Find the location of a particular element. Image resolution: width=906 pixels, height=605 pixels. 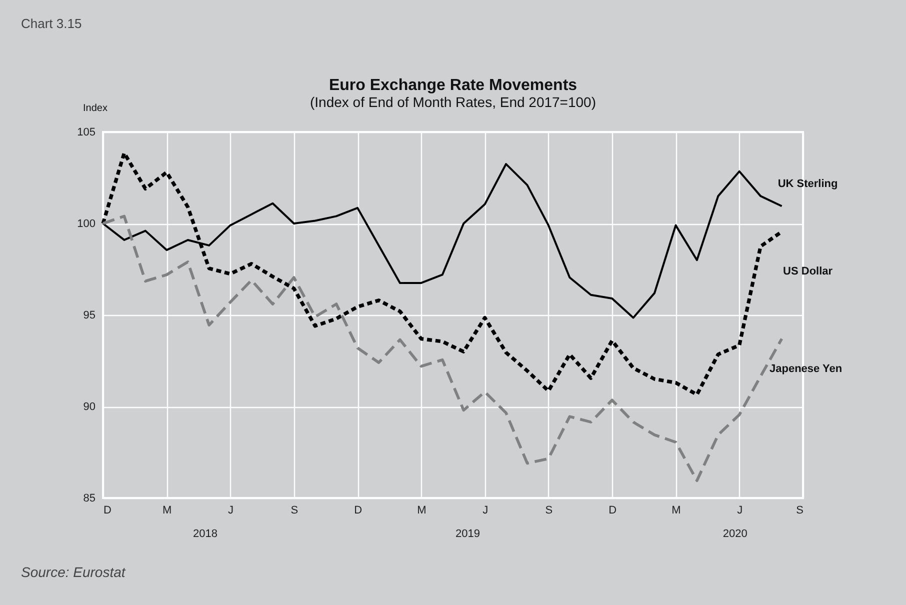

caption: Chart 3.15 is located at coordinates (51, 23).